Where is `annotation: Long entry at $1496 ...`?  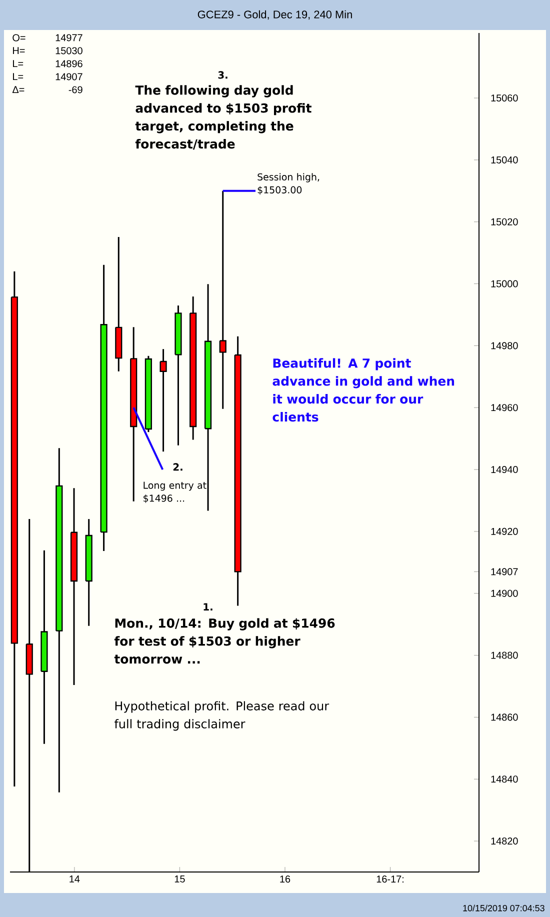 annotation: Long entry at $1496 ... is located at coordinates (175, 493).